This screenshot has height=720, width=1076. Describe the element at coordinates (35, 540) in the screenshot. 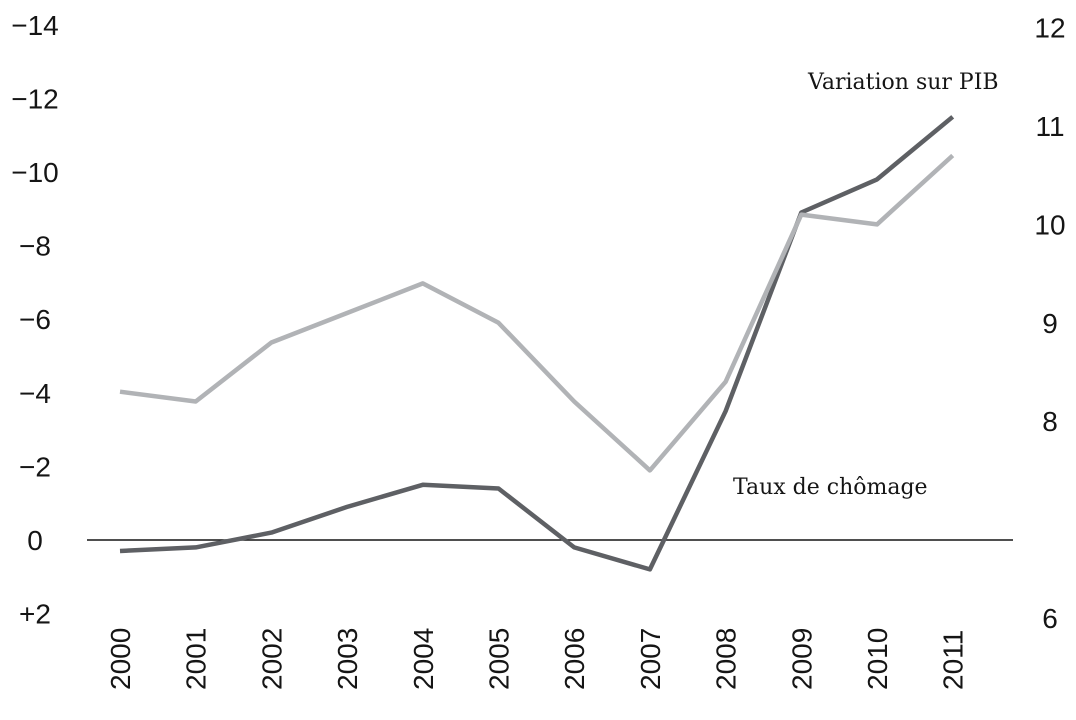

I see `left-axis-tick-label: 0` at that location.